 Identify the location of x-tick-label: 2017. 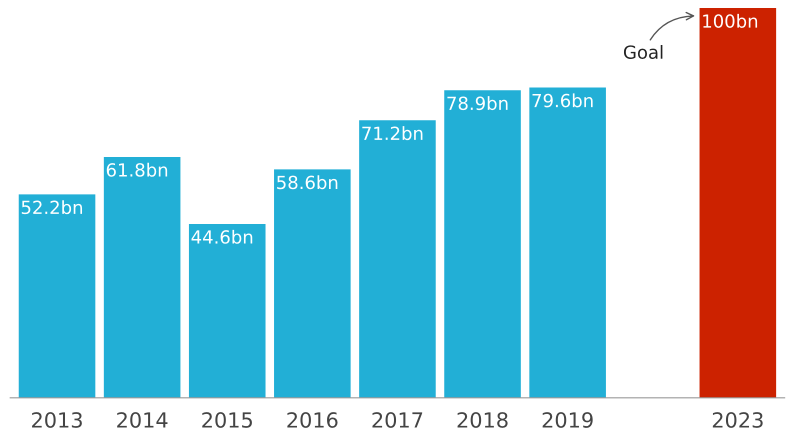
(397, 420).